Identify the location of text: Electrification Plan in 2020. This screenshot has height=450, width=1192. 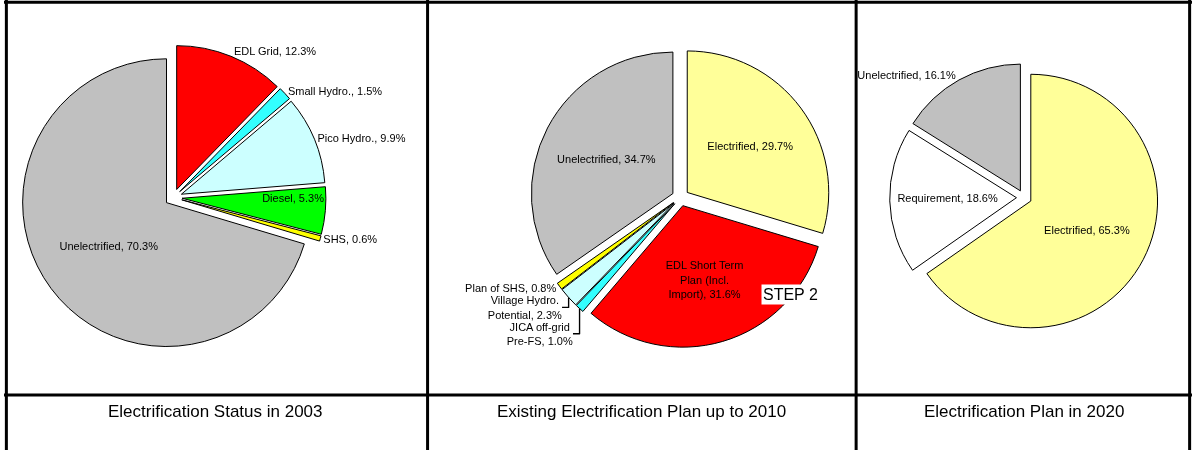
(1024, 411).